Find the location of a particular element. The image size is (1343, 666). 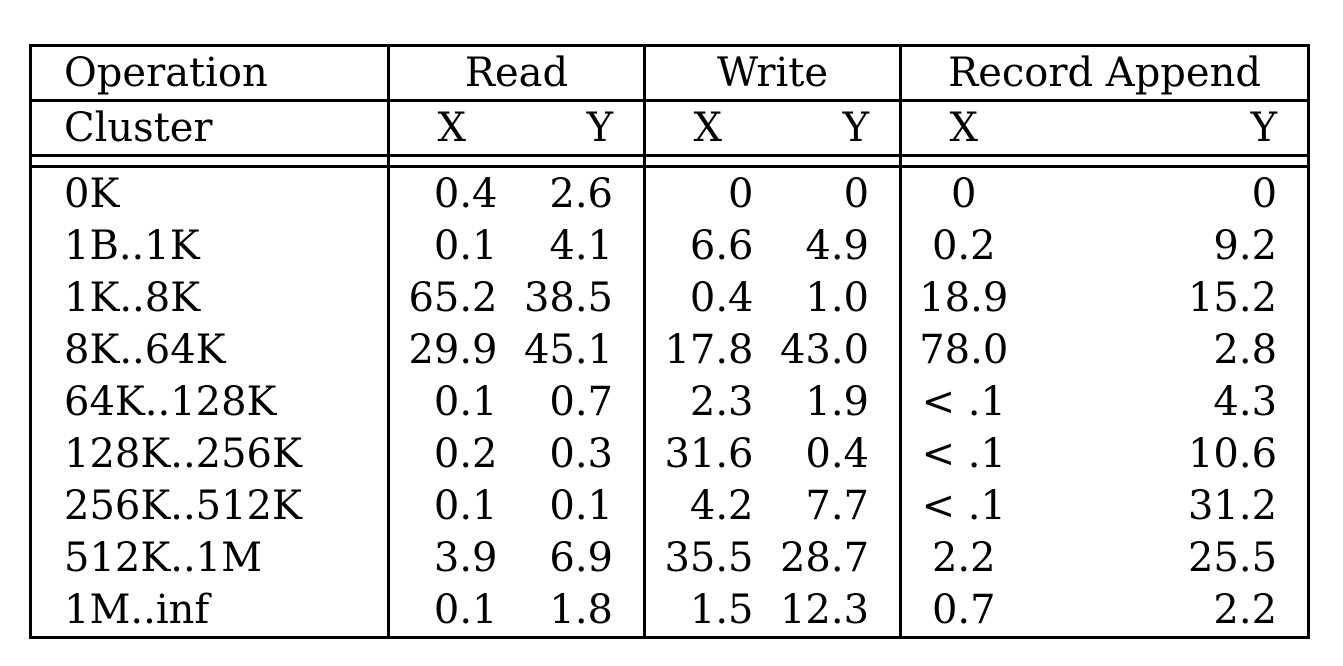

cell-append-y: 15.2 is located at coordinates (1232, 298).